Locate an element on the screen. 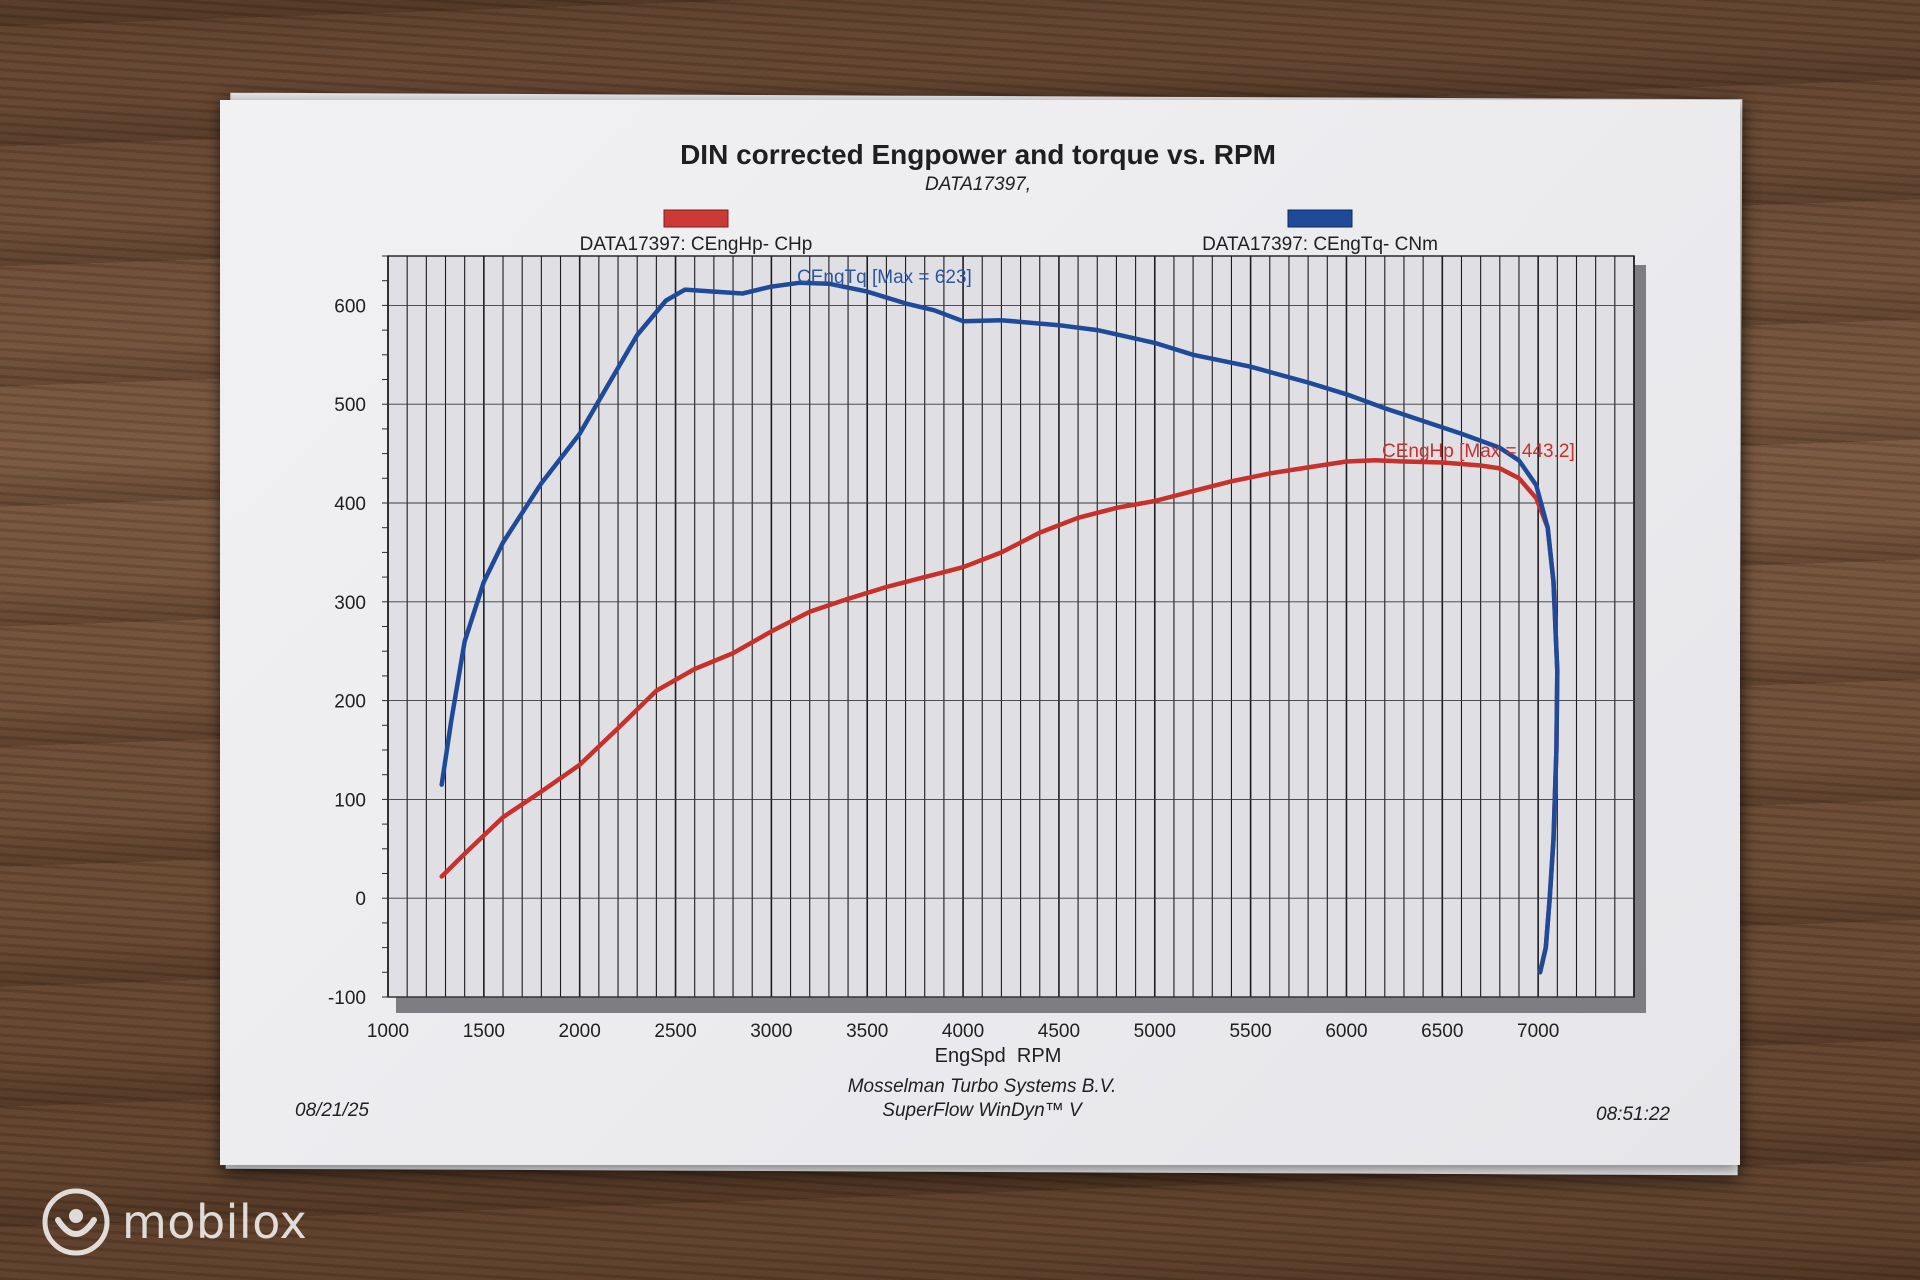 The height and width of the screenshot is (1280, 1920). x-tick-label: 3000 is located at coordinates (771, 1031).